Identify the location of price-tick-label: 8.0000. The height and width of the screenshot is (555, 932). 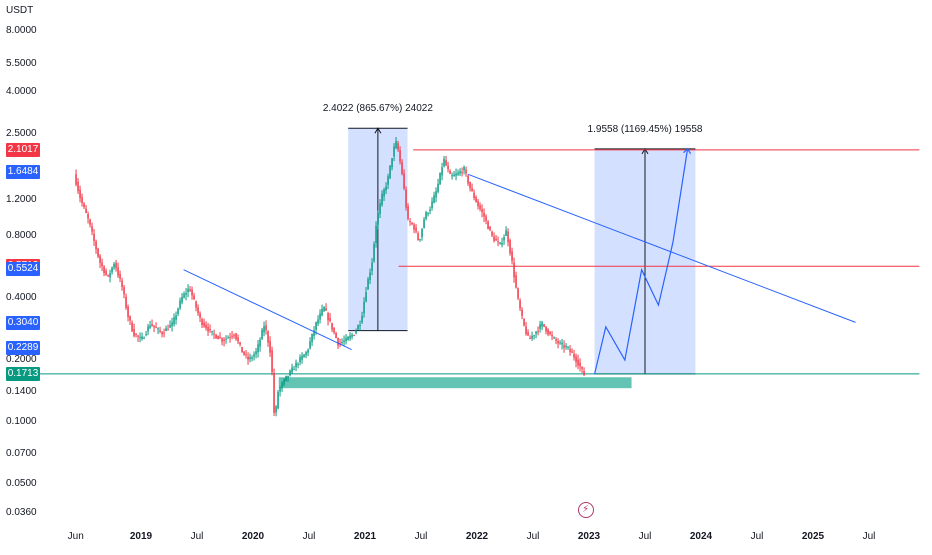
(21, 30).